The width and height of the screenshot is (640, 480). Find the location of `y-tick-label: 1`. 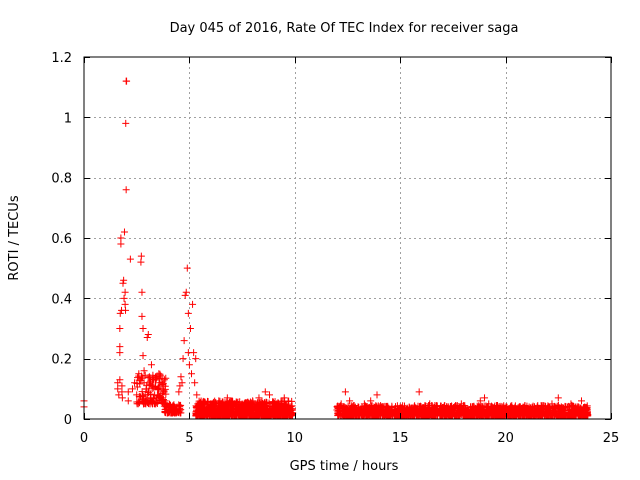

y-tick-label: 1 is located at coordinates (68, 118).